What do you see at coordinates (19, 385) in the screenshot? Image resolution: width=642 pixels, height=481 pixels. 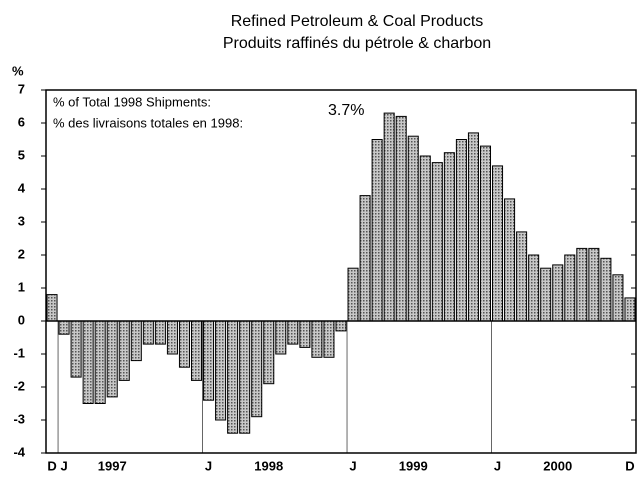 I see `y-tick-label: -2` at bounding box center [19, 385].